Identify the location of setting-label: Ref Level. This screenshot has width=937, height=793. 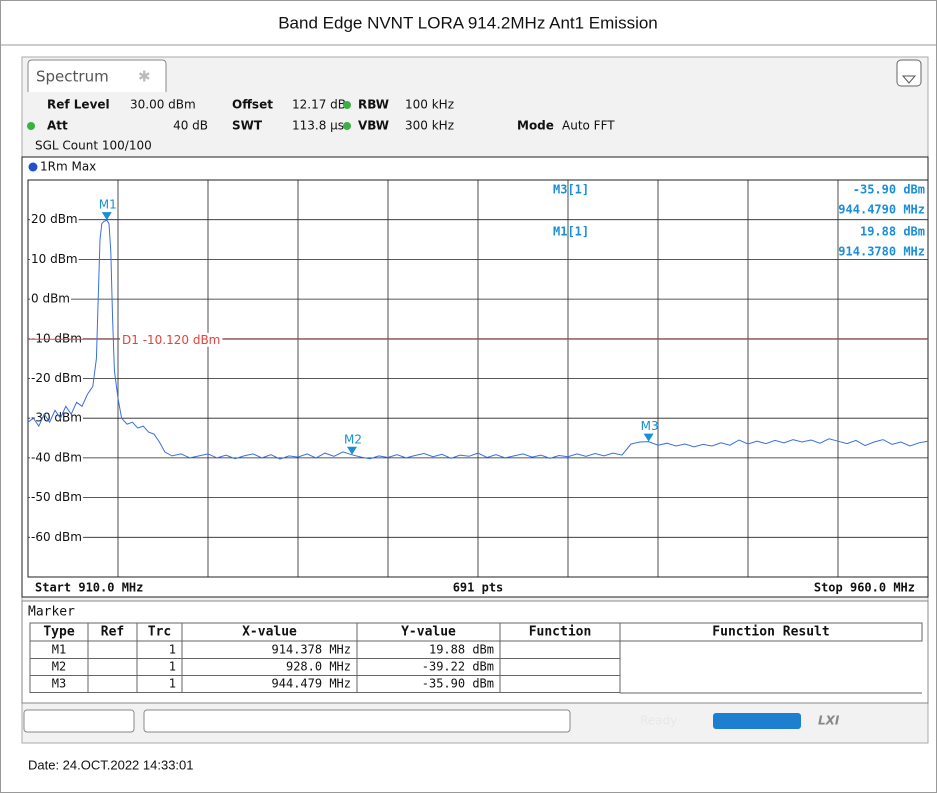
(78, 105).